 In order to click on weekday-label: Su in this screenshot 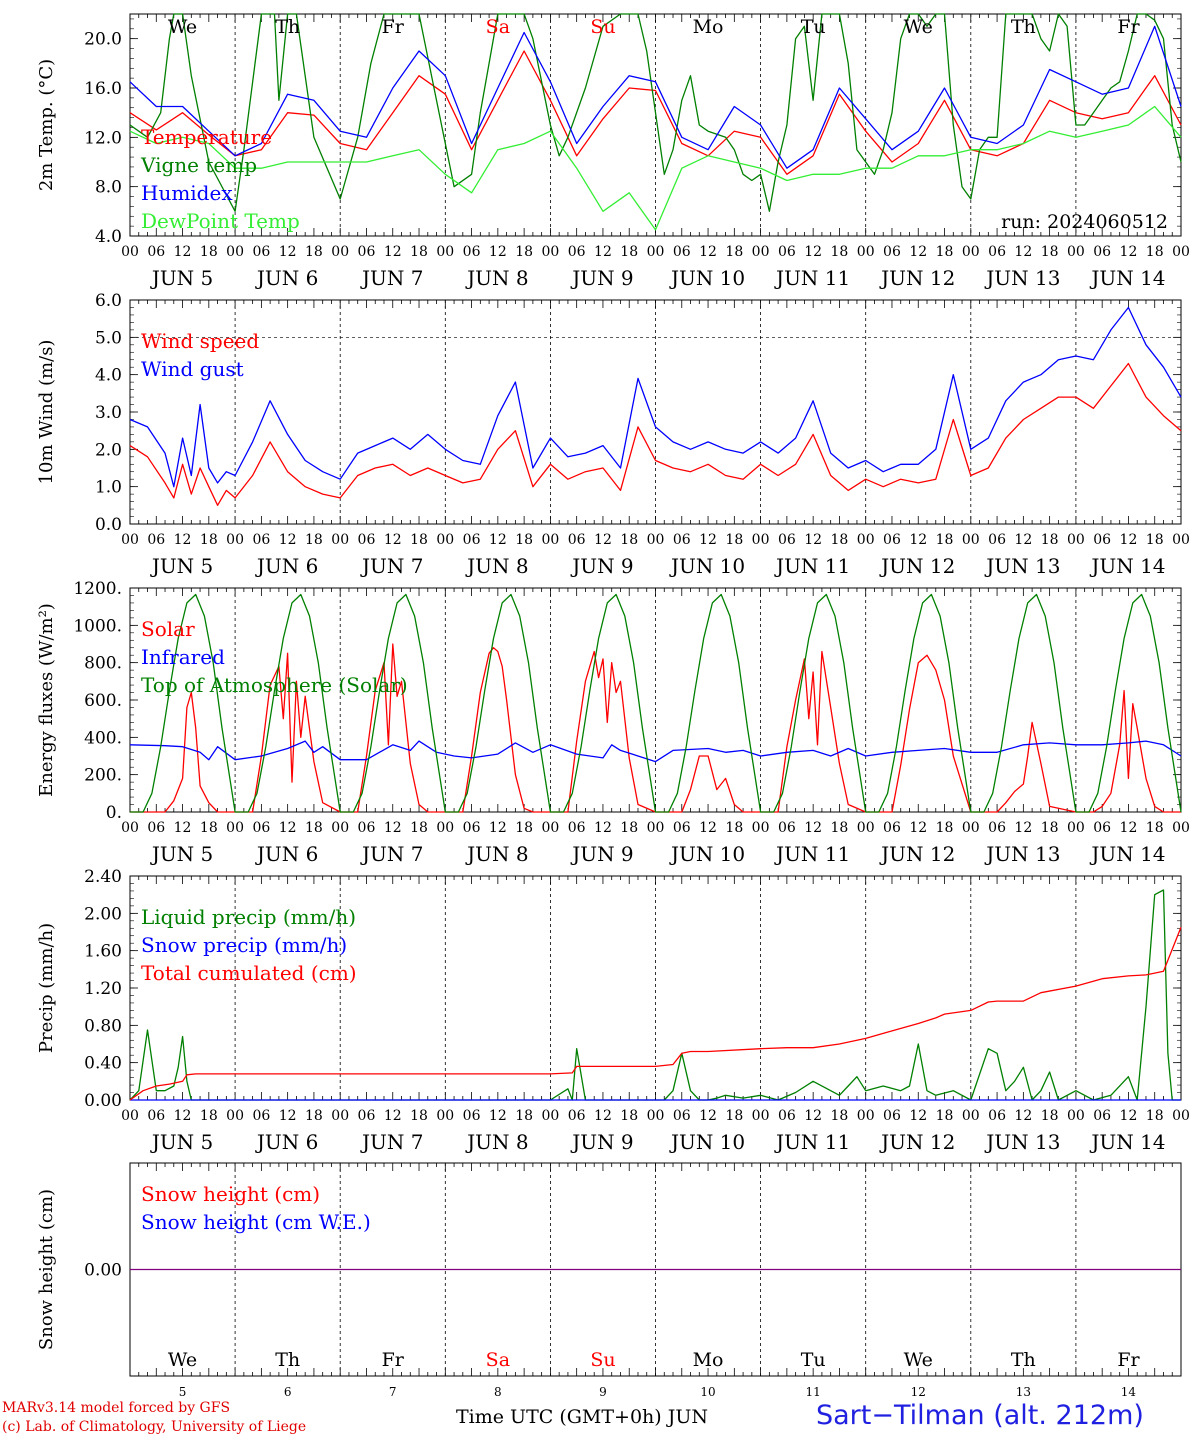, I will do `click(602, 1360)`.